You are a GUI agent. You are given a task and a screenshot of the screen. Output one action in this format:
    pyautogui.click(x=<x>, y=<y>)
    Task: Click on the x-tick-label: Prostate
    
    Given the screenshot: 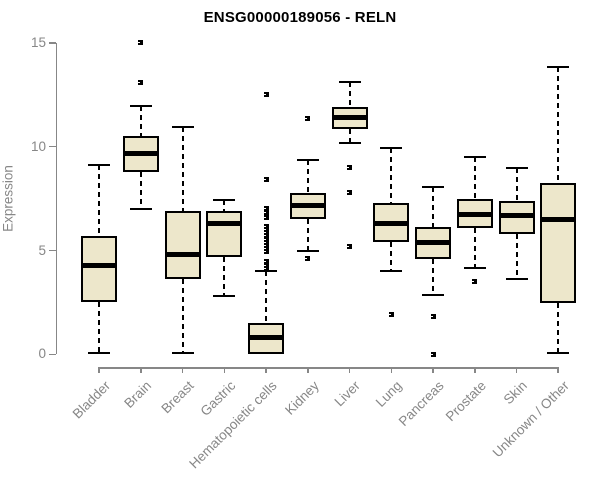 What is the action you would take?
    pyautogui.click(x=465, y=401)
    